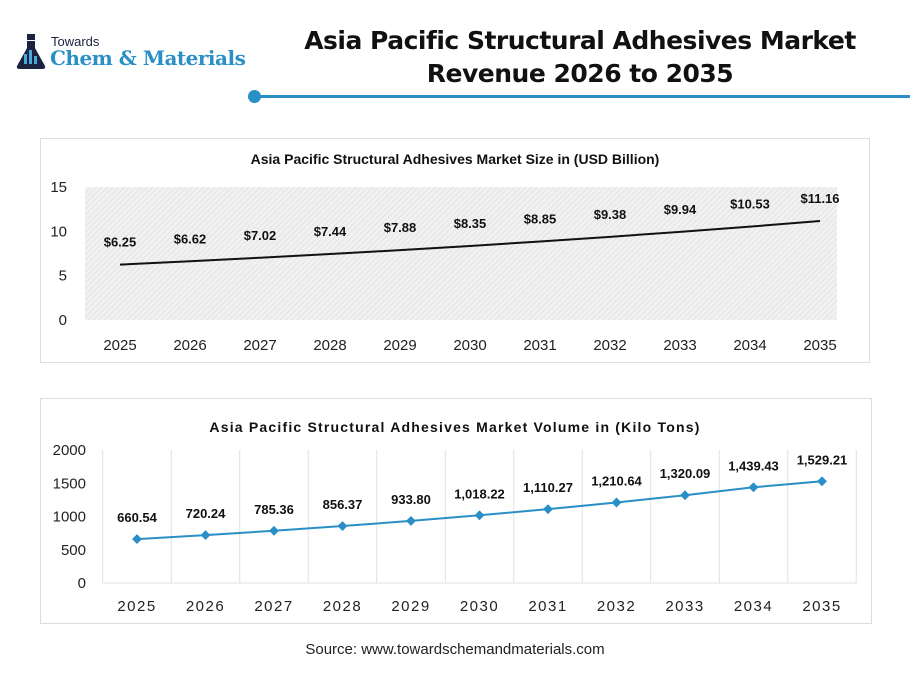 The width and height of the screenshot is (910, 682). What do you see at coordinates (548, 487) in the screenshot?
I see `data-label: 1,110.27` at bounding box center [548, 487].